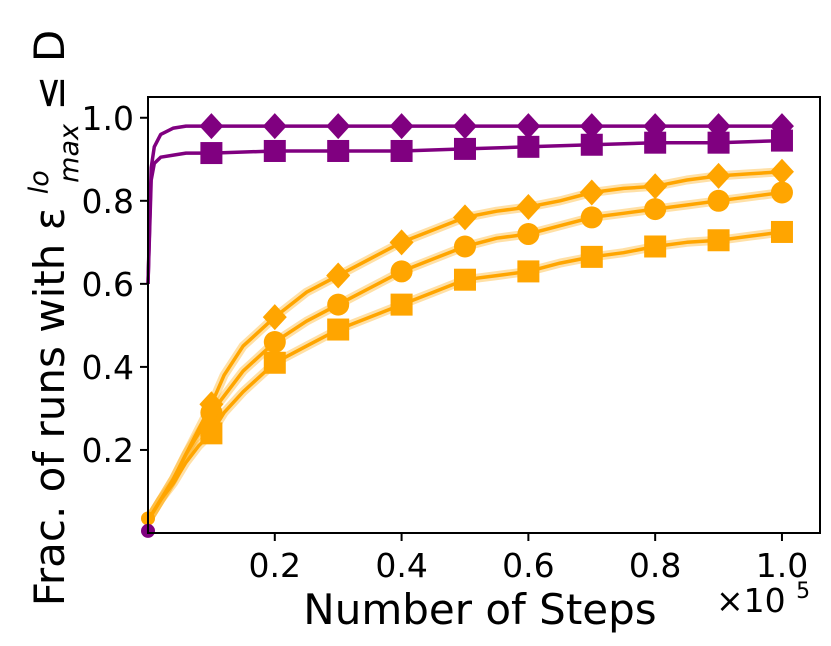 The height and width of the screenshot is (646, 831). Describe the element at coordinates (49, 407) in the screenshot. I see `y-label-main: Frac. of runs with ε` at that location.